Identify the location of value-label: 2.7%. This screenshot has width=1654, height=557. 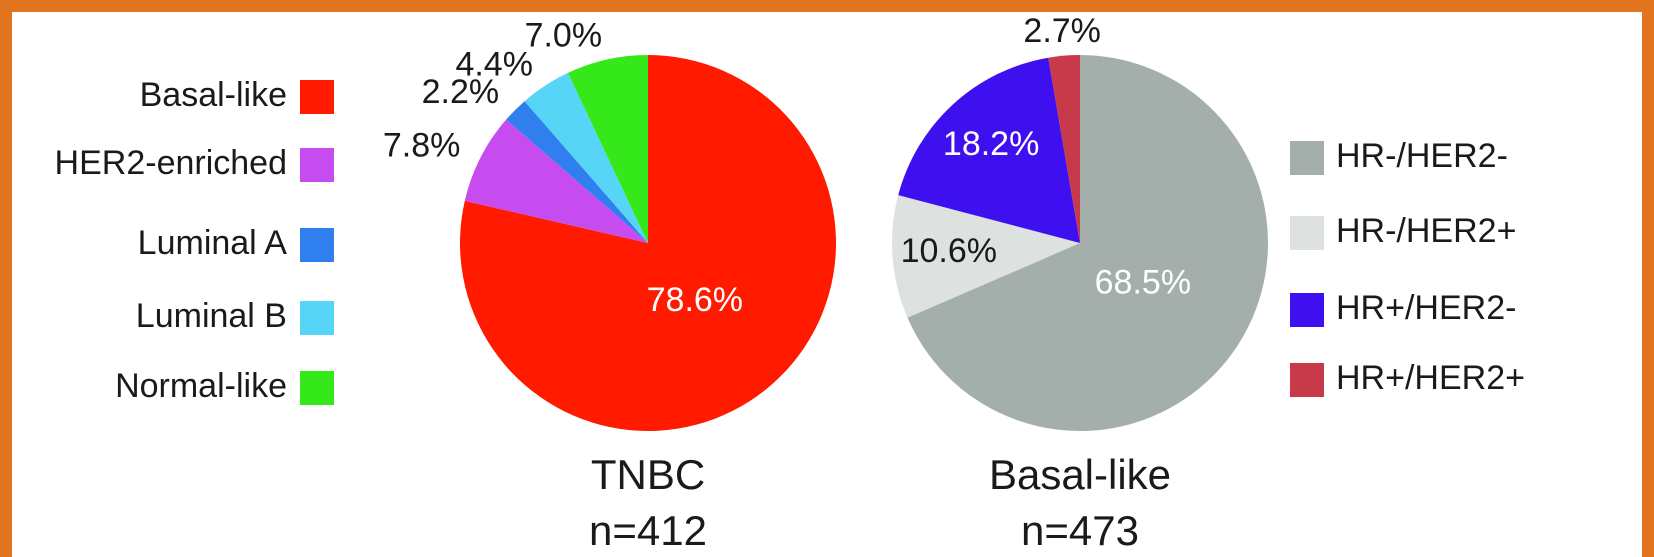
(1062, 31).